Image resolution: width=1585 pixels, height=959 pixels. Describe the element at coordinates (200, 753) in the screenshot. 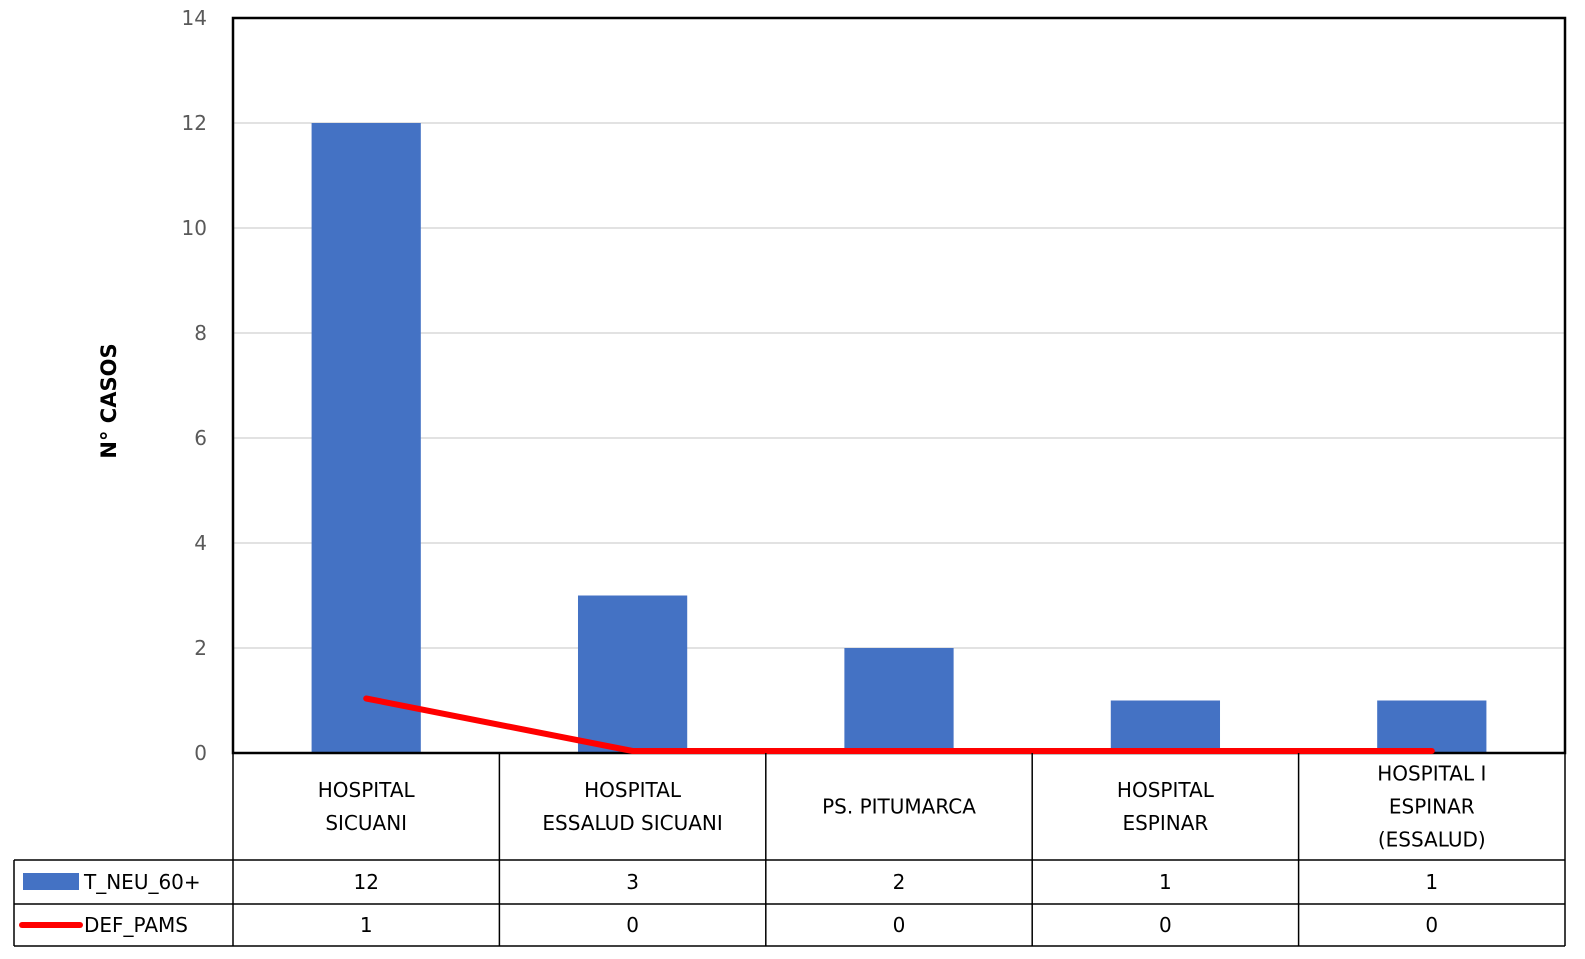

I see `y-tick-label: 0` at that location.